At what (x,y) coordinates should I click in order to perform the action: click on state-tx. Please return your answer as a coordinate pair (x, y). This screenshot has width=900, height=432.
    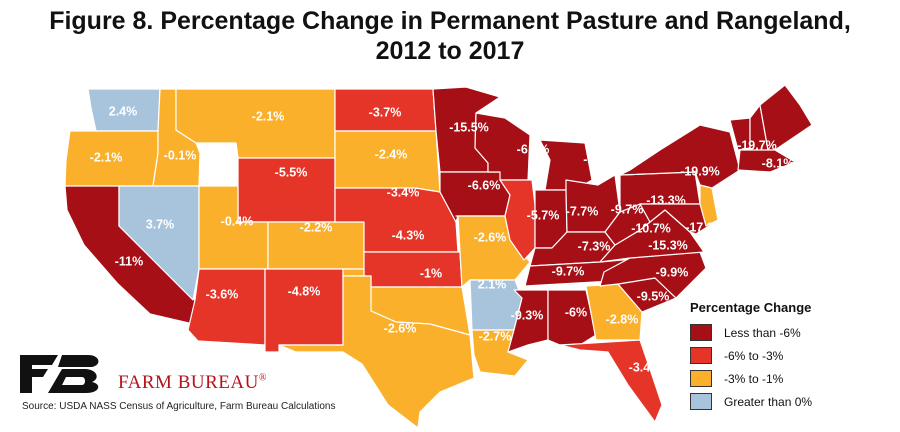
    Looking at the image, I should click on (376, 352).